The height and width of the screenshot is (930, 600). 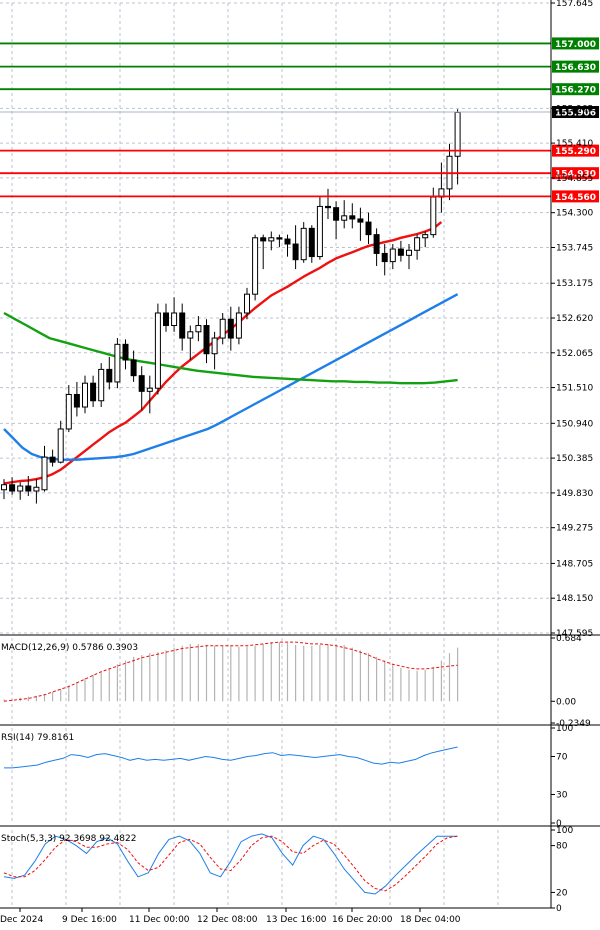 What do you see at coordinates (574, 424) in the screenshot?
I see `price-tick-label: 150.940` at bounding box center [574, 424].